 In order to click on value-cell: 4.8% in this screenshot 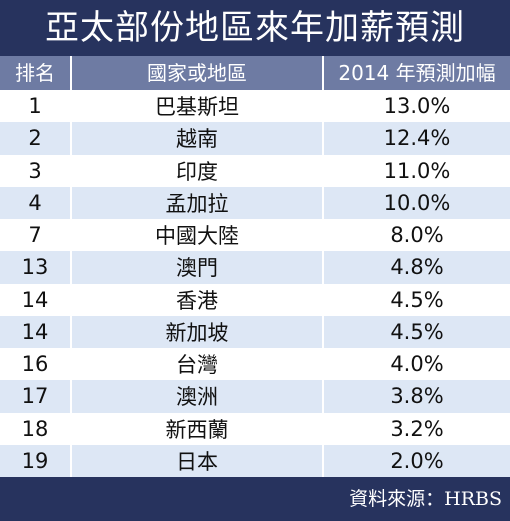, I will do `click(417, 267)`.